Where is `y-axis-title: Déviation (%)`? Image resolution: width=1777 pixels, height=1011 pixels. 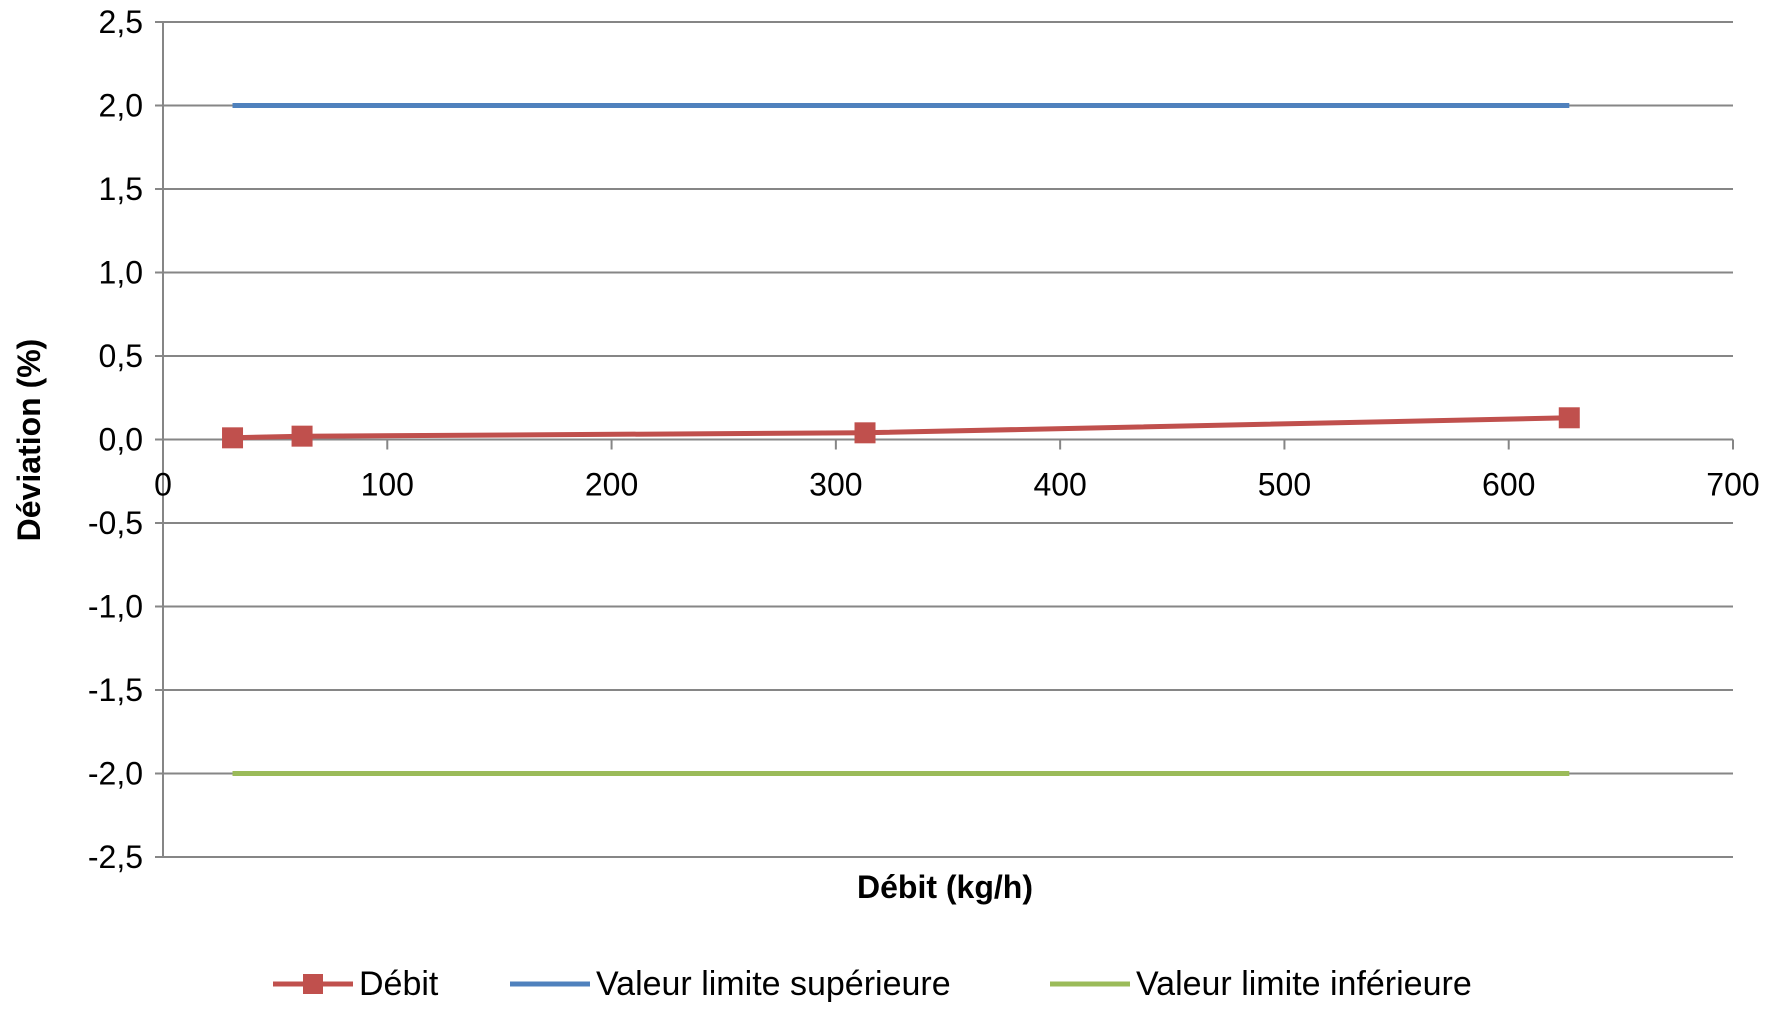 y-axis-title: Déviation (%) is located at coordinates (29, 440).